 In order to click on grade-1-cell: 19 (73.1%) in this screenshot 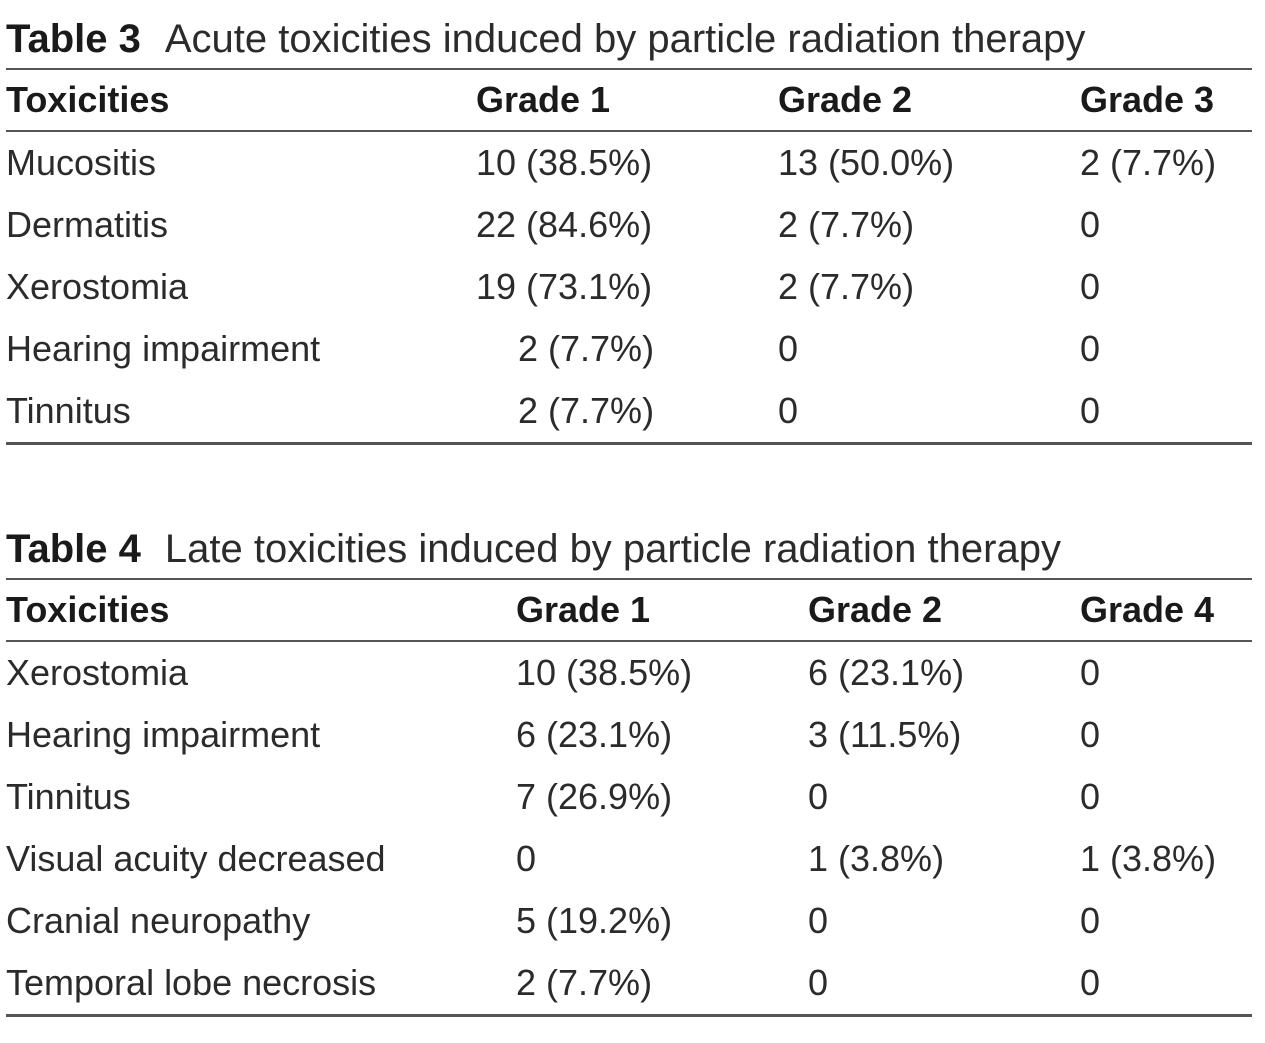, I will do `click(564, 286)`.